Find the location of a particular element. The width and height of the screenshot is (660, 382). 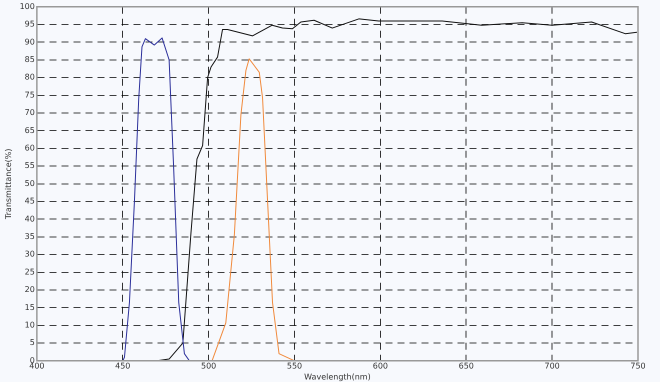

y-tick-label: 15 is located at coordinates (29, 307).